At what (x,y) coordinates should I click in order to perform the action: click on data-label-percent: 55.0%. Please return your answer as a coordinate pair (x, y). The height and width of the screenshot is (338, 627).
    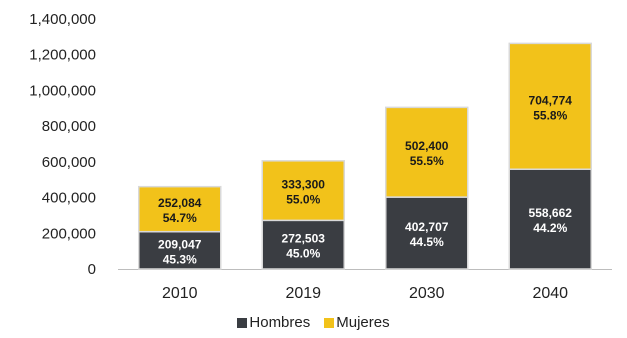
    Looking at the image, I should click on (303, 200).